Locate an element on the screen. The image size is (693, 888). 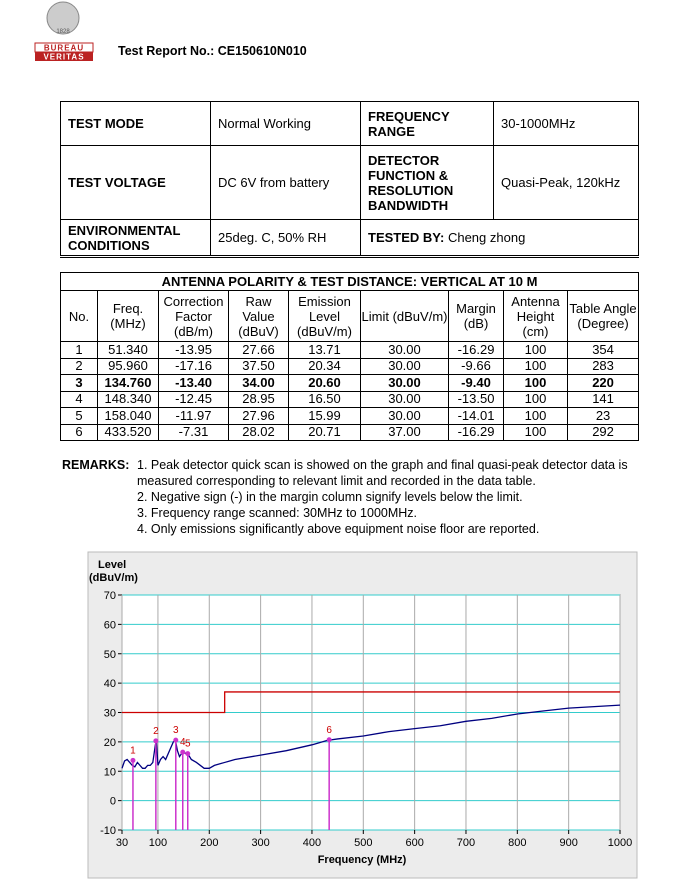
label: TESTED BY: is located at coordinates (406, 237).